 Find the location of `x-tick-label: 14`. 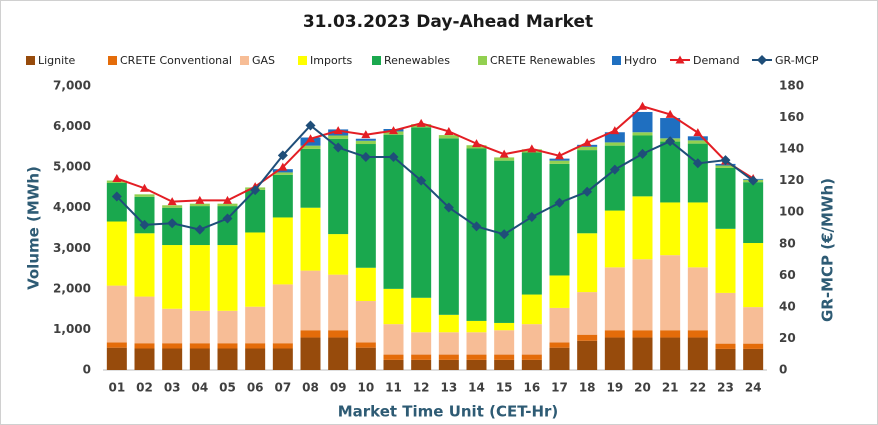

x-tick-label: 14 is located at coordinates (476, 388).